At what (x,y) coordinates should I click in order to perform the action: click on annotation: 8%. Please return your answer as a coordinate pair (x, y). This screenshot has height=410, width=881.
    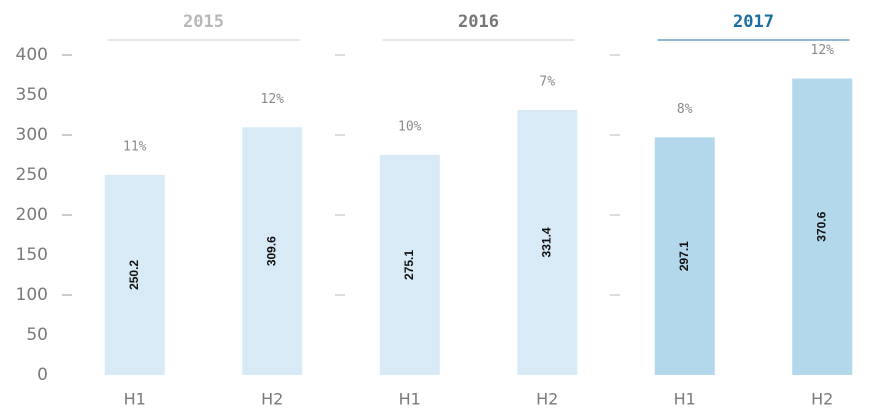
    Looking at the image, I should click on (685, 109).